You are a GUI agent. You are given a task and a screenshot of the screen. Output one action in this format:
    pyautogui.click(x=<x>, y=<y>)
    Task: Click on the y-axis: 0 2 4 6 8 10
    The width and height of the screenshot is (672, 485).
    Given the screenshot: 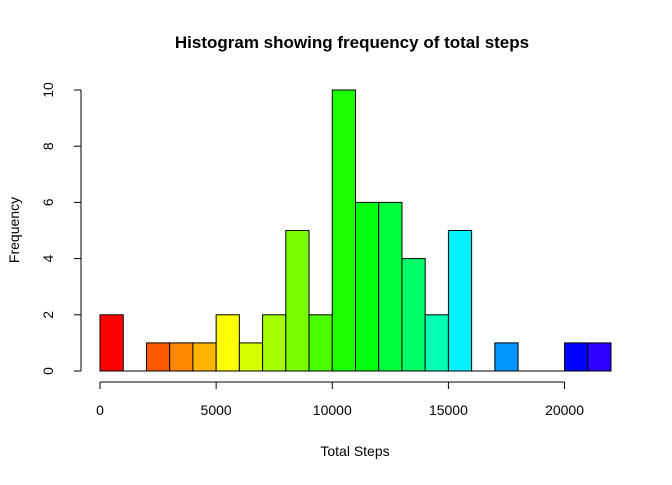 What is the action you would take?
    pyautogui.click(x=60, y=228)
    